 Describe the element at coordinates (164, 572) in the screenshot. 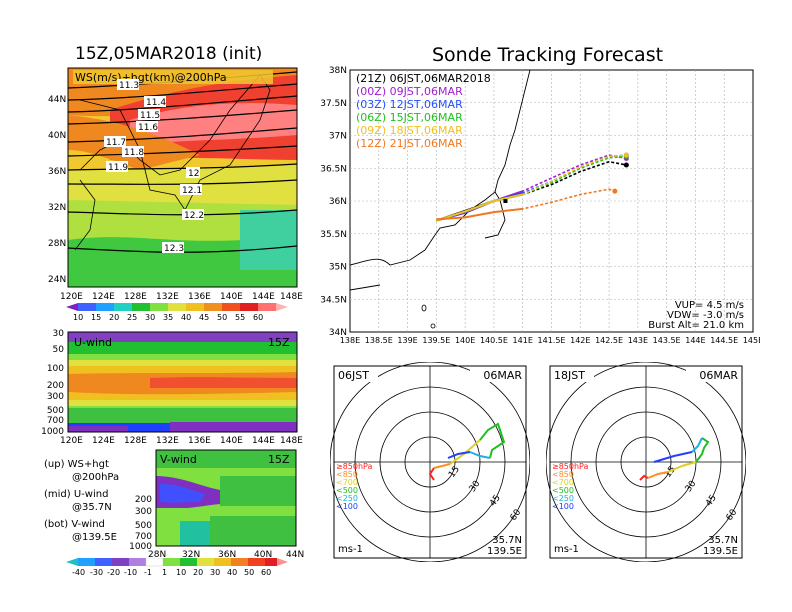

I see `colorbar-tick: 1` at that location.